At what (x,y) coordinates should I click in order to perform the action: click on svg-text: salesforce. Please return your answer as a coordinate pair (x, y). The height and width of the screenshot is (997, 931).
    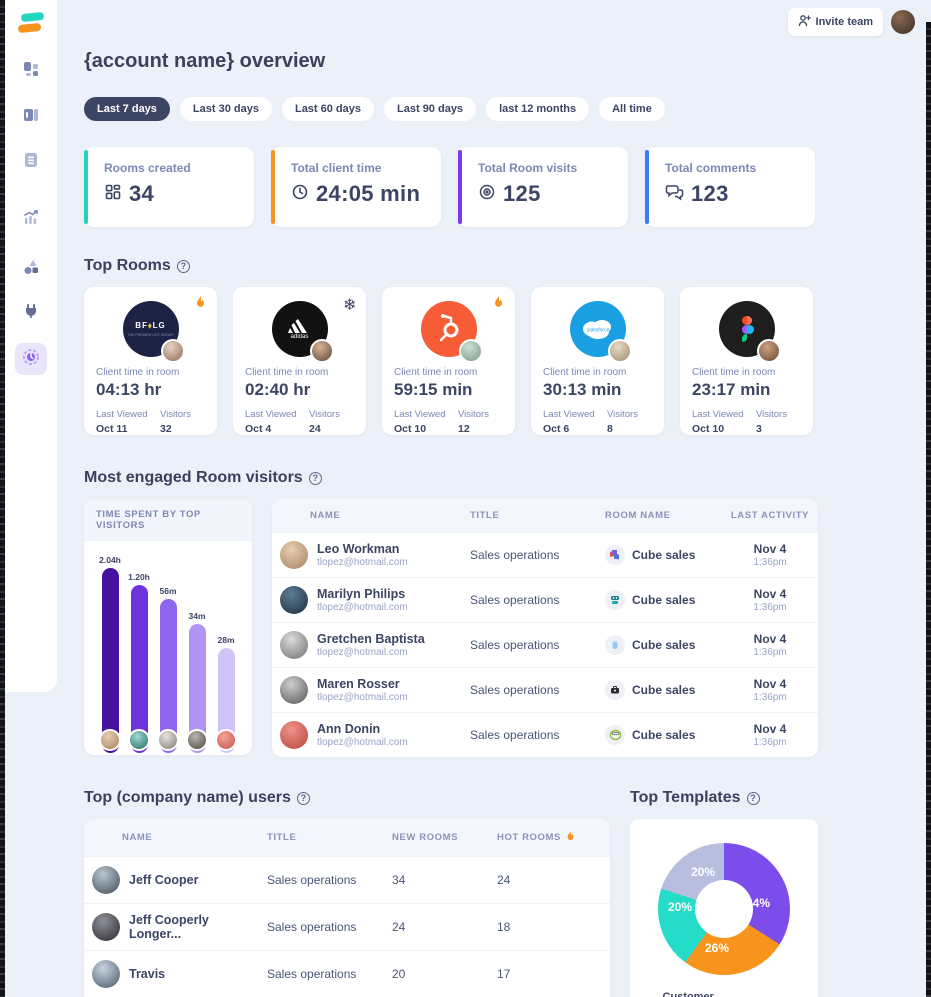
    Looking at the image, I should click on (597, 331).